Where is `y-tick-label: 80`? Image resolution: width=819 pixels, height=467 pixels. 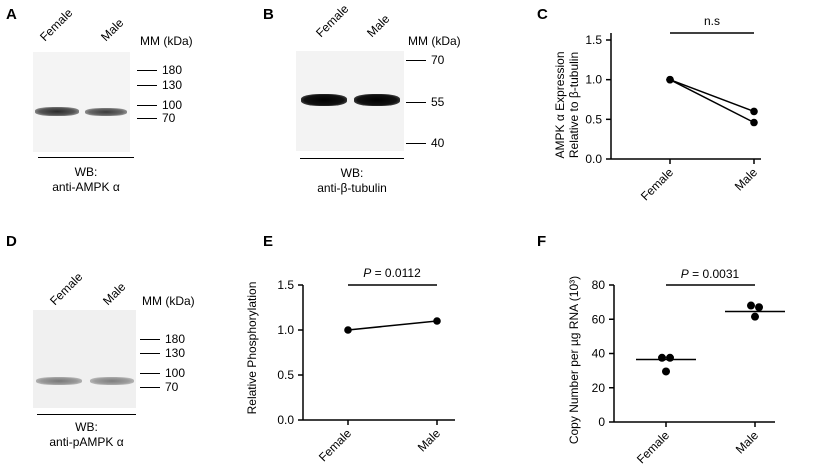
y-tick-label: 80 is located at coordinates (599, 285).